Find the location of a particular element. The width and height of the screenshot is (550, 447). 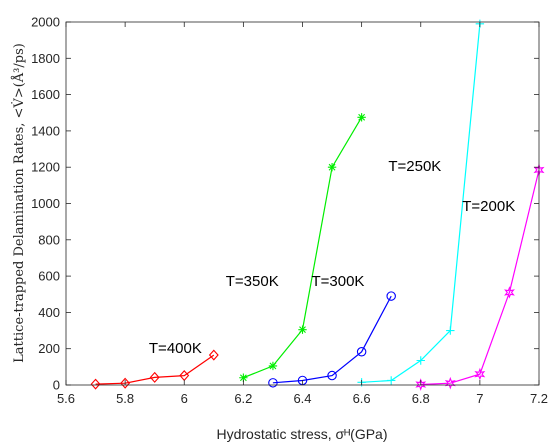

x-axis-label: Hydrostatic stress, σᴴ(GPa) is located at coordinates (301, 434).